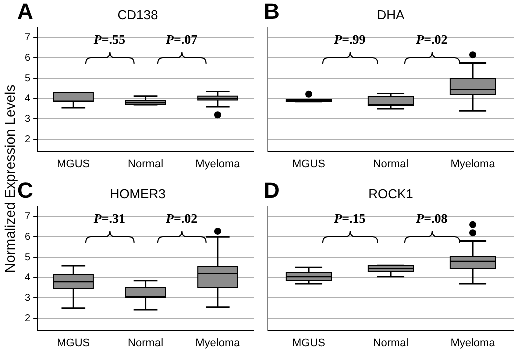 This screenshot has width=520, height=359. I want to click on text: B, so click(272, 12).